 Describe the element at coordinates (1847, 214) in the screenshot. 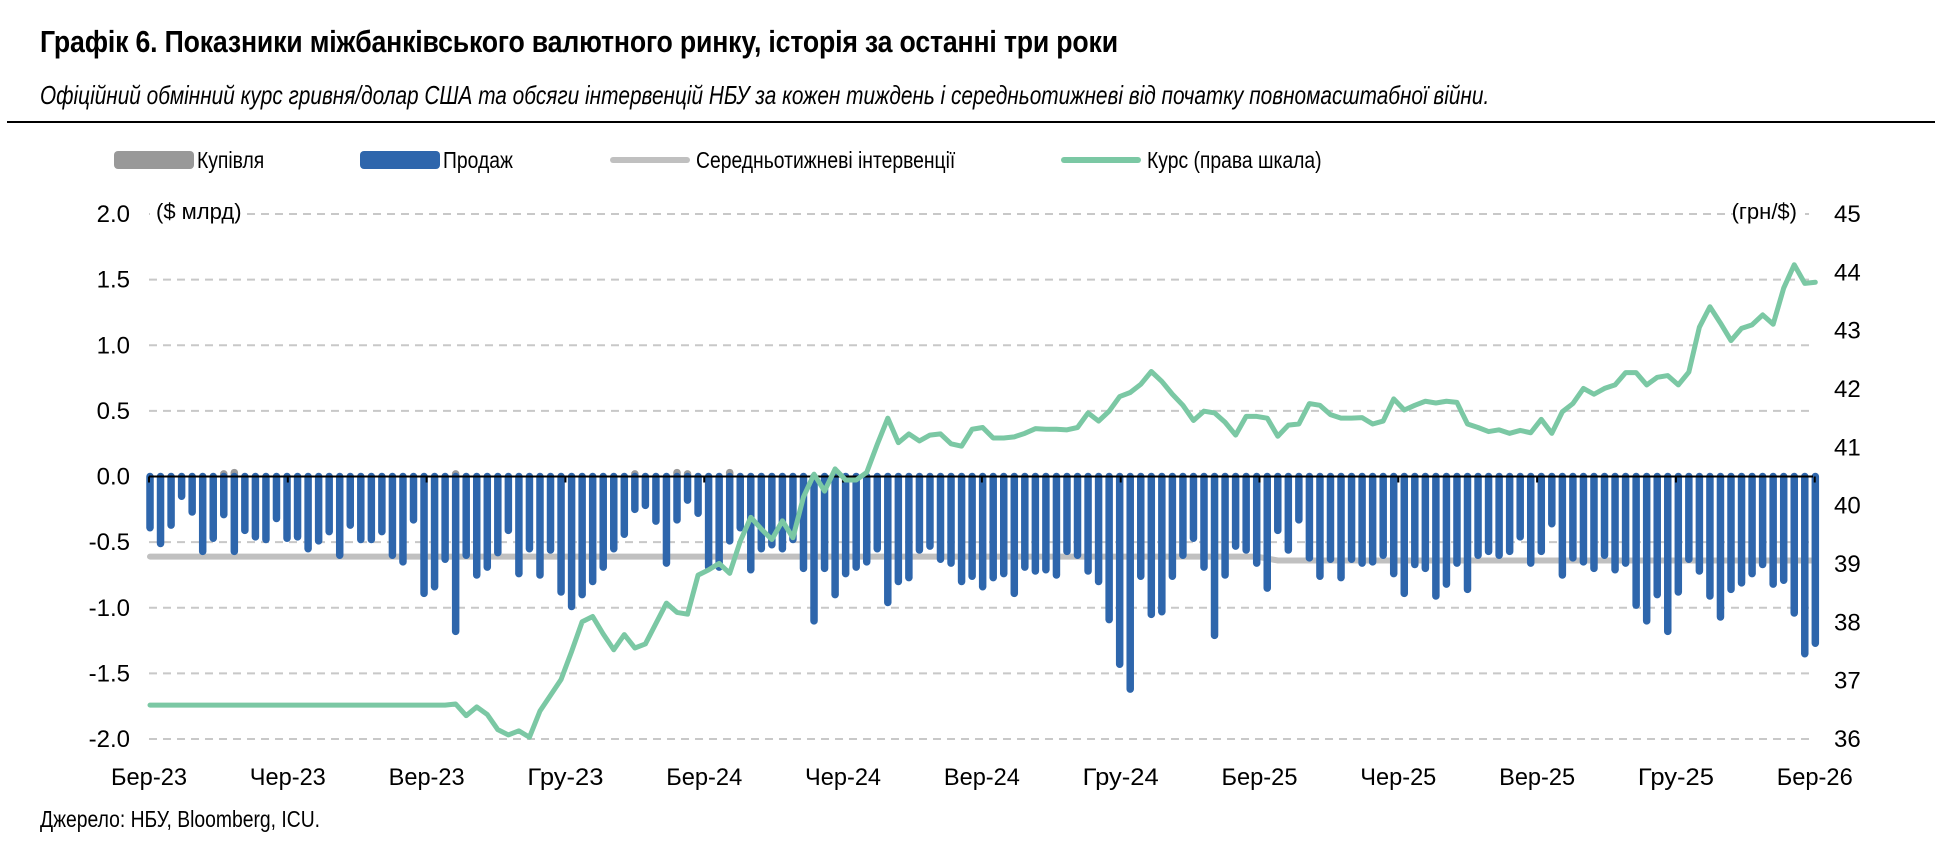

I see `y2-tick-label: 45` at that location.